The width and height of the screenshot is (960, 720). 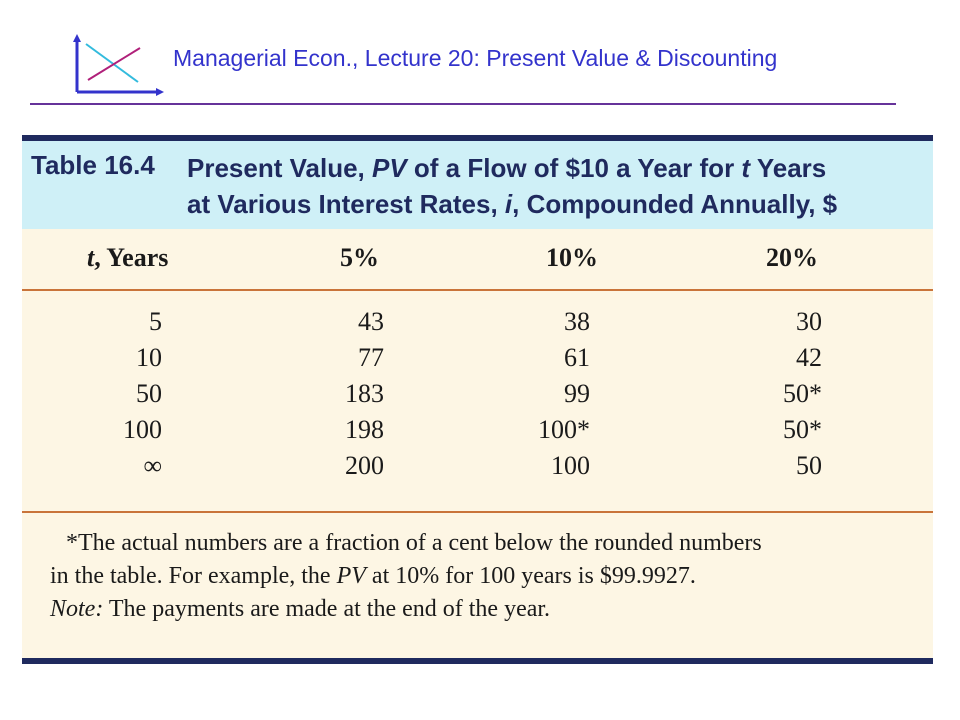 What do you see at coordinates (371, 321) in the screenshot?
I see `cell-rate-5: 43` at bounding box center [371, 321].